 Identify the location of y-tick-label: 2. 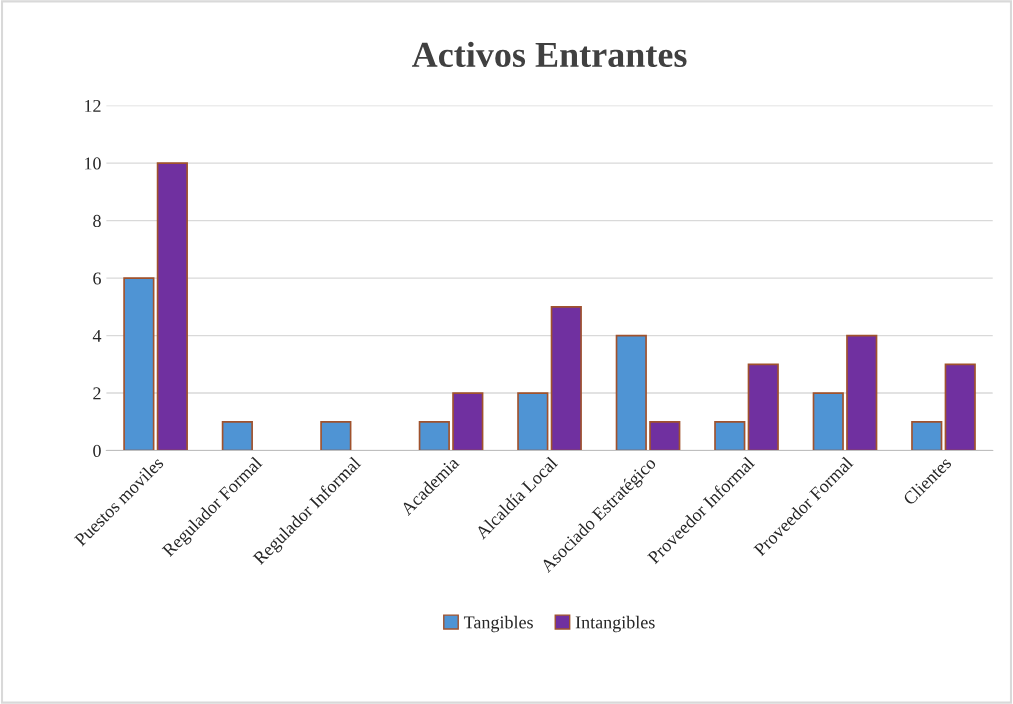
(97, 393).